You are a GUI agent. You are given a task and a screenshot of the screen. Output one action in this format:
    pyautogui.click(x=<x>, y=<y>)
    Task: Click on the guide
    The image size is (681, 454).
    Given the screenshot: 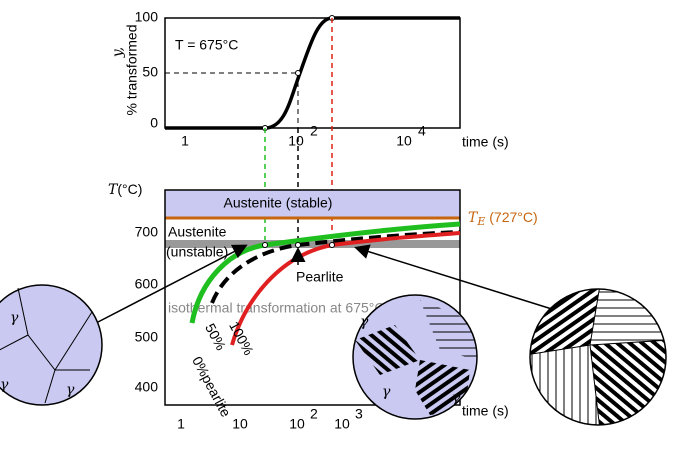 What is the action you would take?
    pyautogui.click(x=232, y=100)
    